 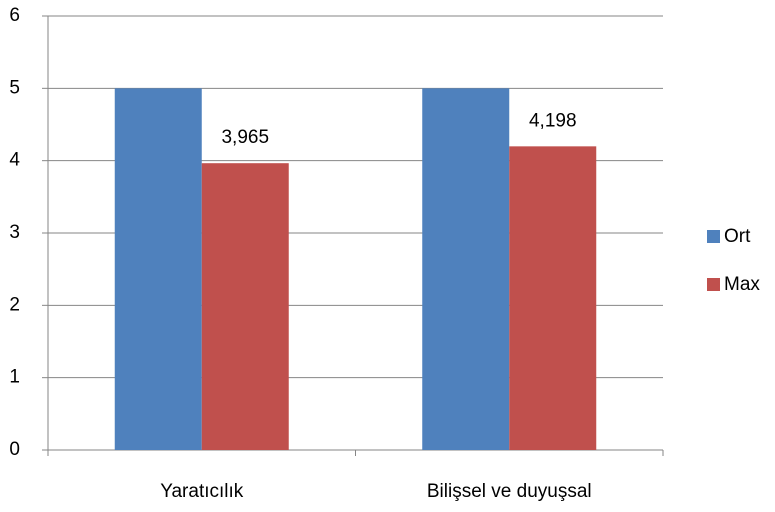 What do you see at coordinates (14, 377) in the screenshot?
I see `y-tick-label: 1` at bounding box center [14, 377].